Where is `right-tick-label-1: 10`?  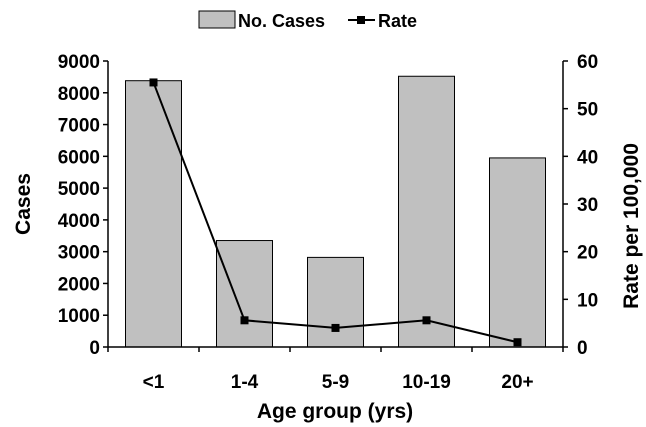
right-tick-label-1: 10 is located at coordinates (587, 300).